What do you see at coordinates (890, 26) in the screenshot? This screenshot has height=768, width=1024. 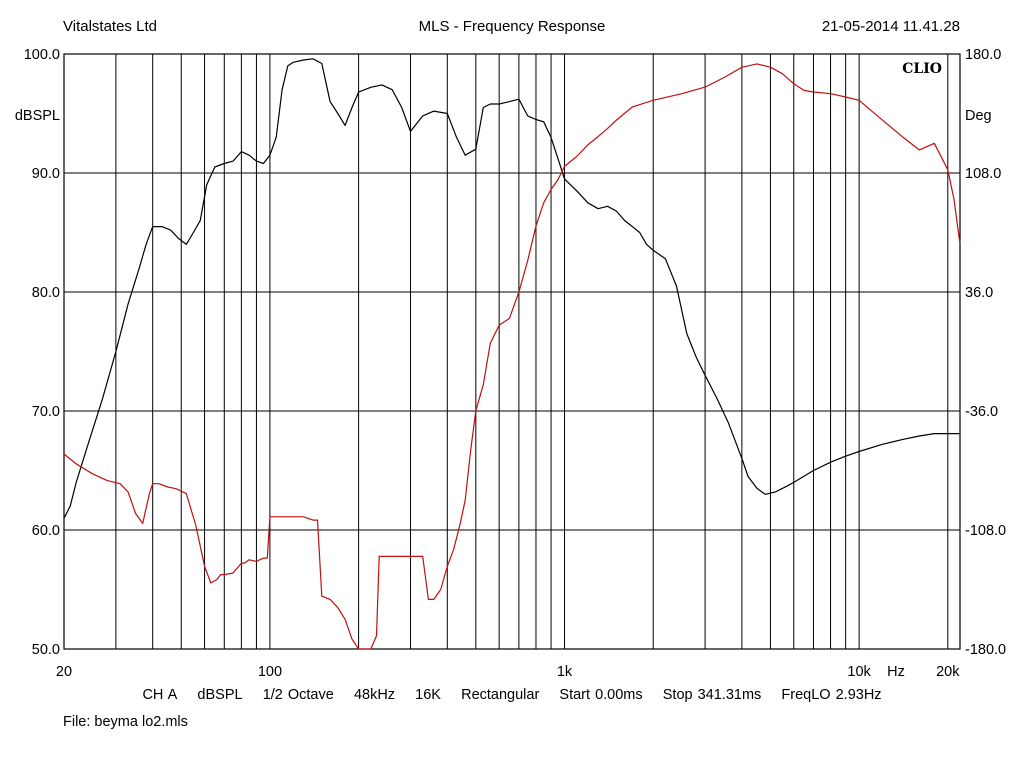 I see `timestamp: 21-05-2014 11.41.28` at bounding box center [890, 26].